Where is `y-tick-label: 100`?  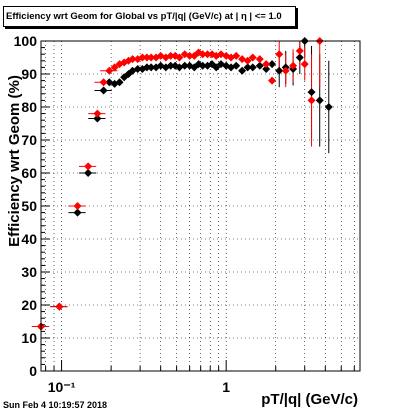 y-tick-label: 100 is located at coordinates (26, 41).